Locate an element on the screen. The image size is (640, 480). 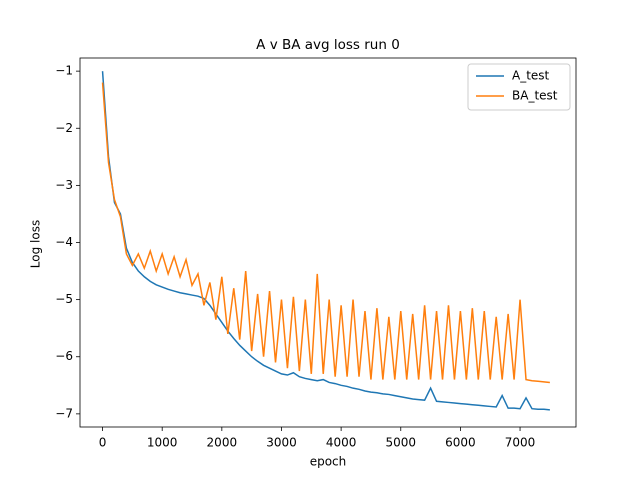
x-tick-label: 5000 is located at coordinates (400, 443).